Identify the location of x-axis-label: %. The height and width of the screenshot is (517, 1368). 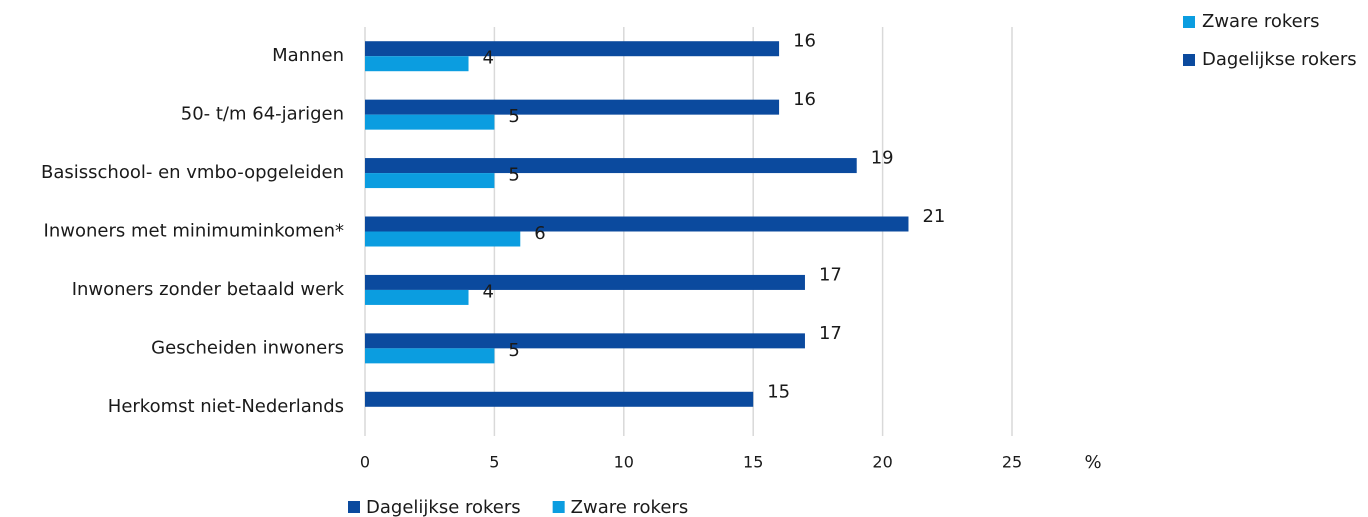
(1092, 462).